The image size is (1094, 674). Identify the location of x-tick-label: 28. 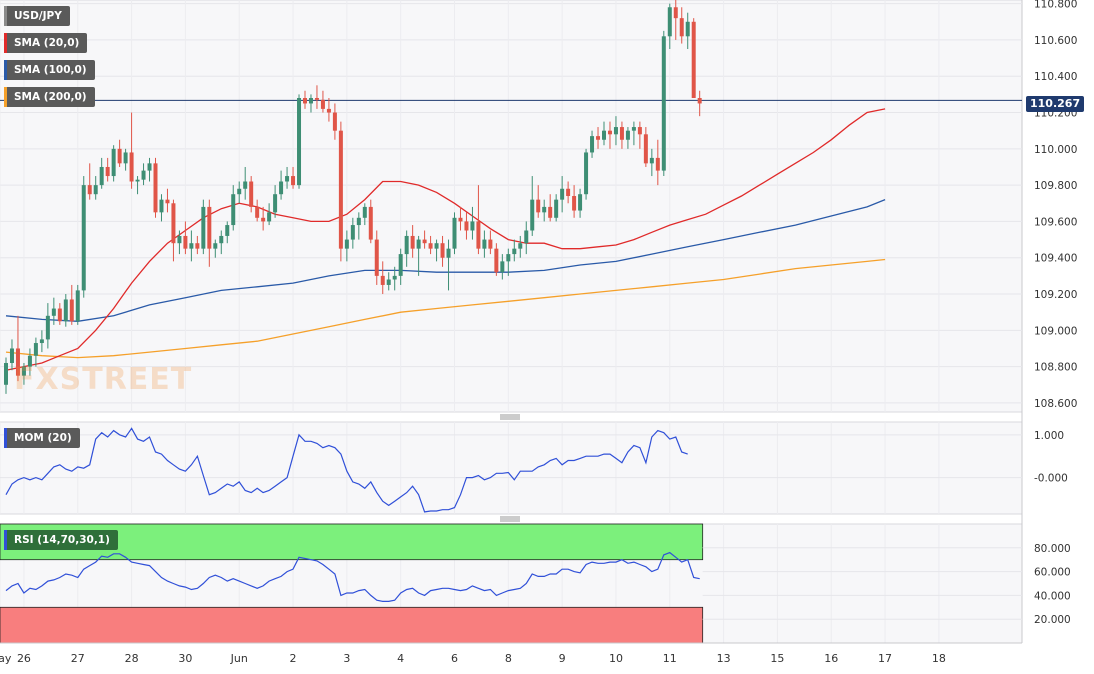
(132, 658).